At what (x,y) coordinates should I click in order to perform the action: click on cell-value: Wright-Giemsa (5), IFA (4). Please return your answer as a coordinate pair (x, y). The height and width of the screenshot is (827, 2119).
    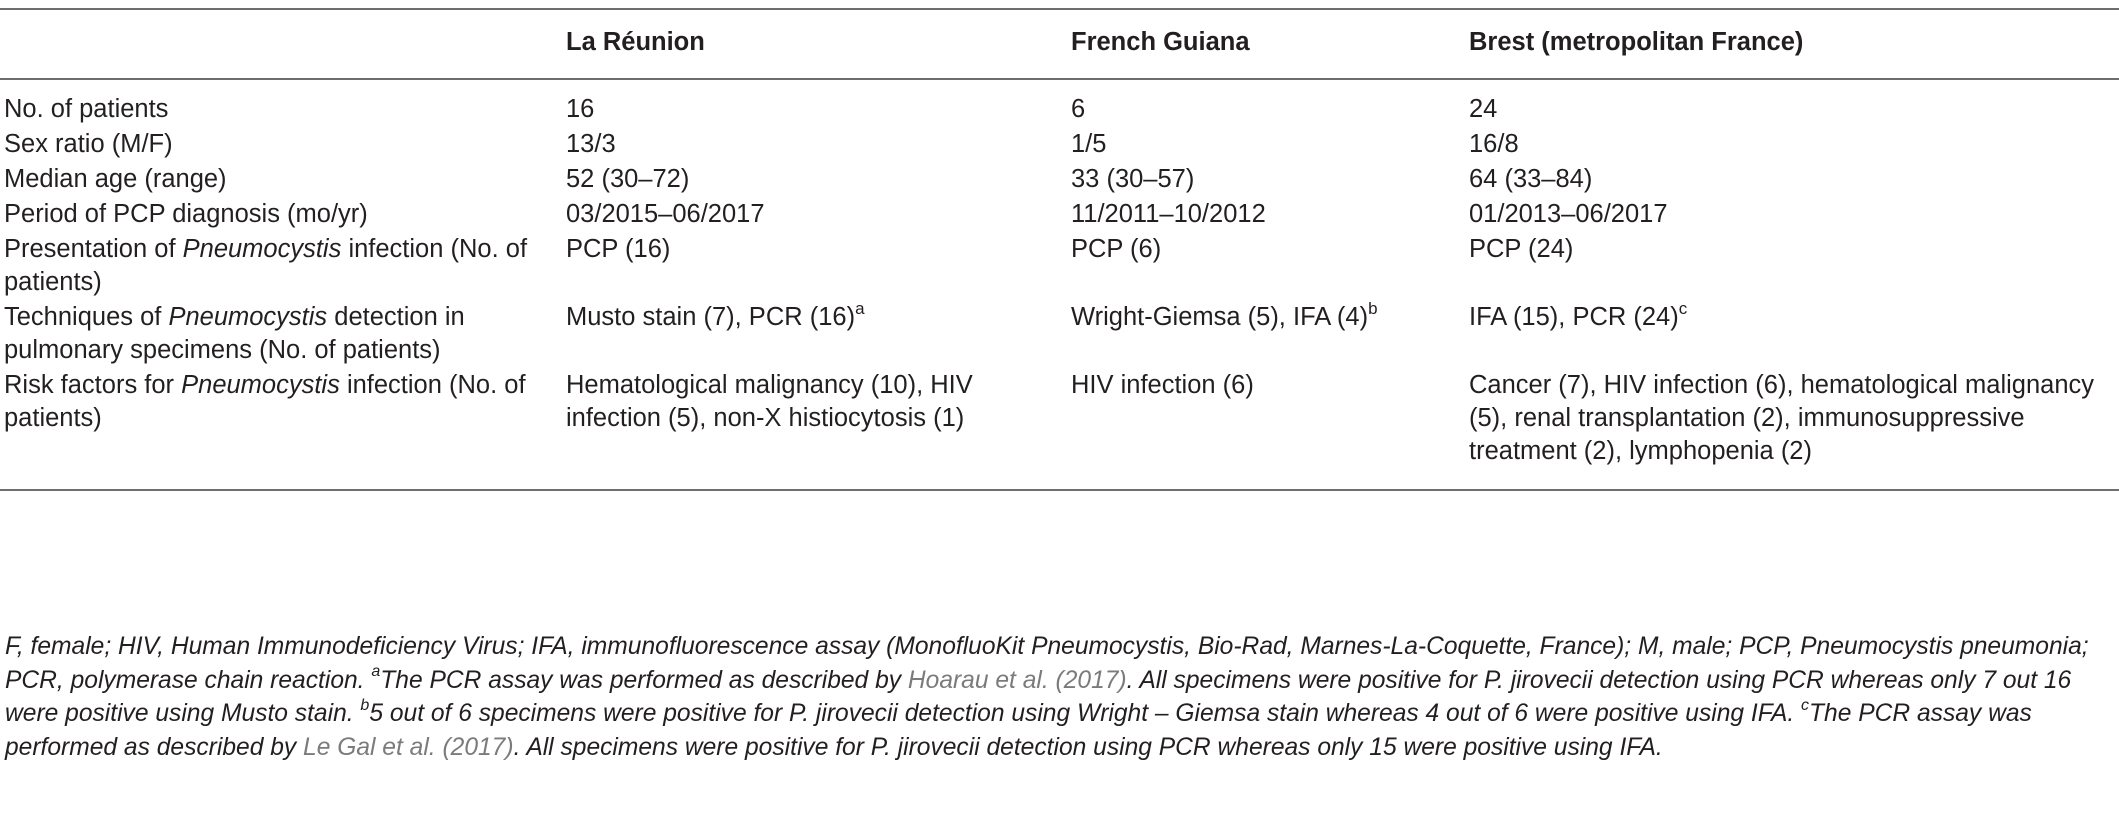
    Looking at the image, I should click on (1220, 317).